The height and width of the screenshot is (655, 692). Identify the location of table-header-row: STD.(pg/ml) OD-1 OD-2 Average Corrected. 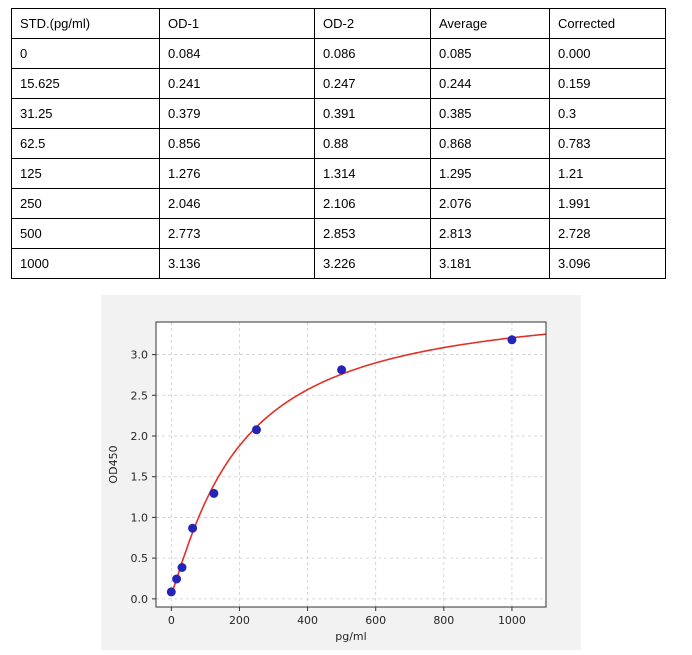
(338, 23).